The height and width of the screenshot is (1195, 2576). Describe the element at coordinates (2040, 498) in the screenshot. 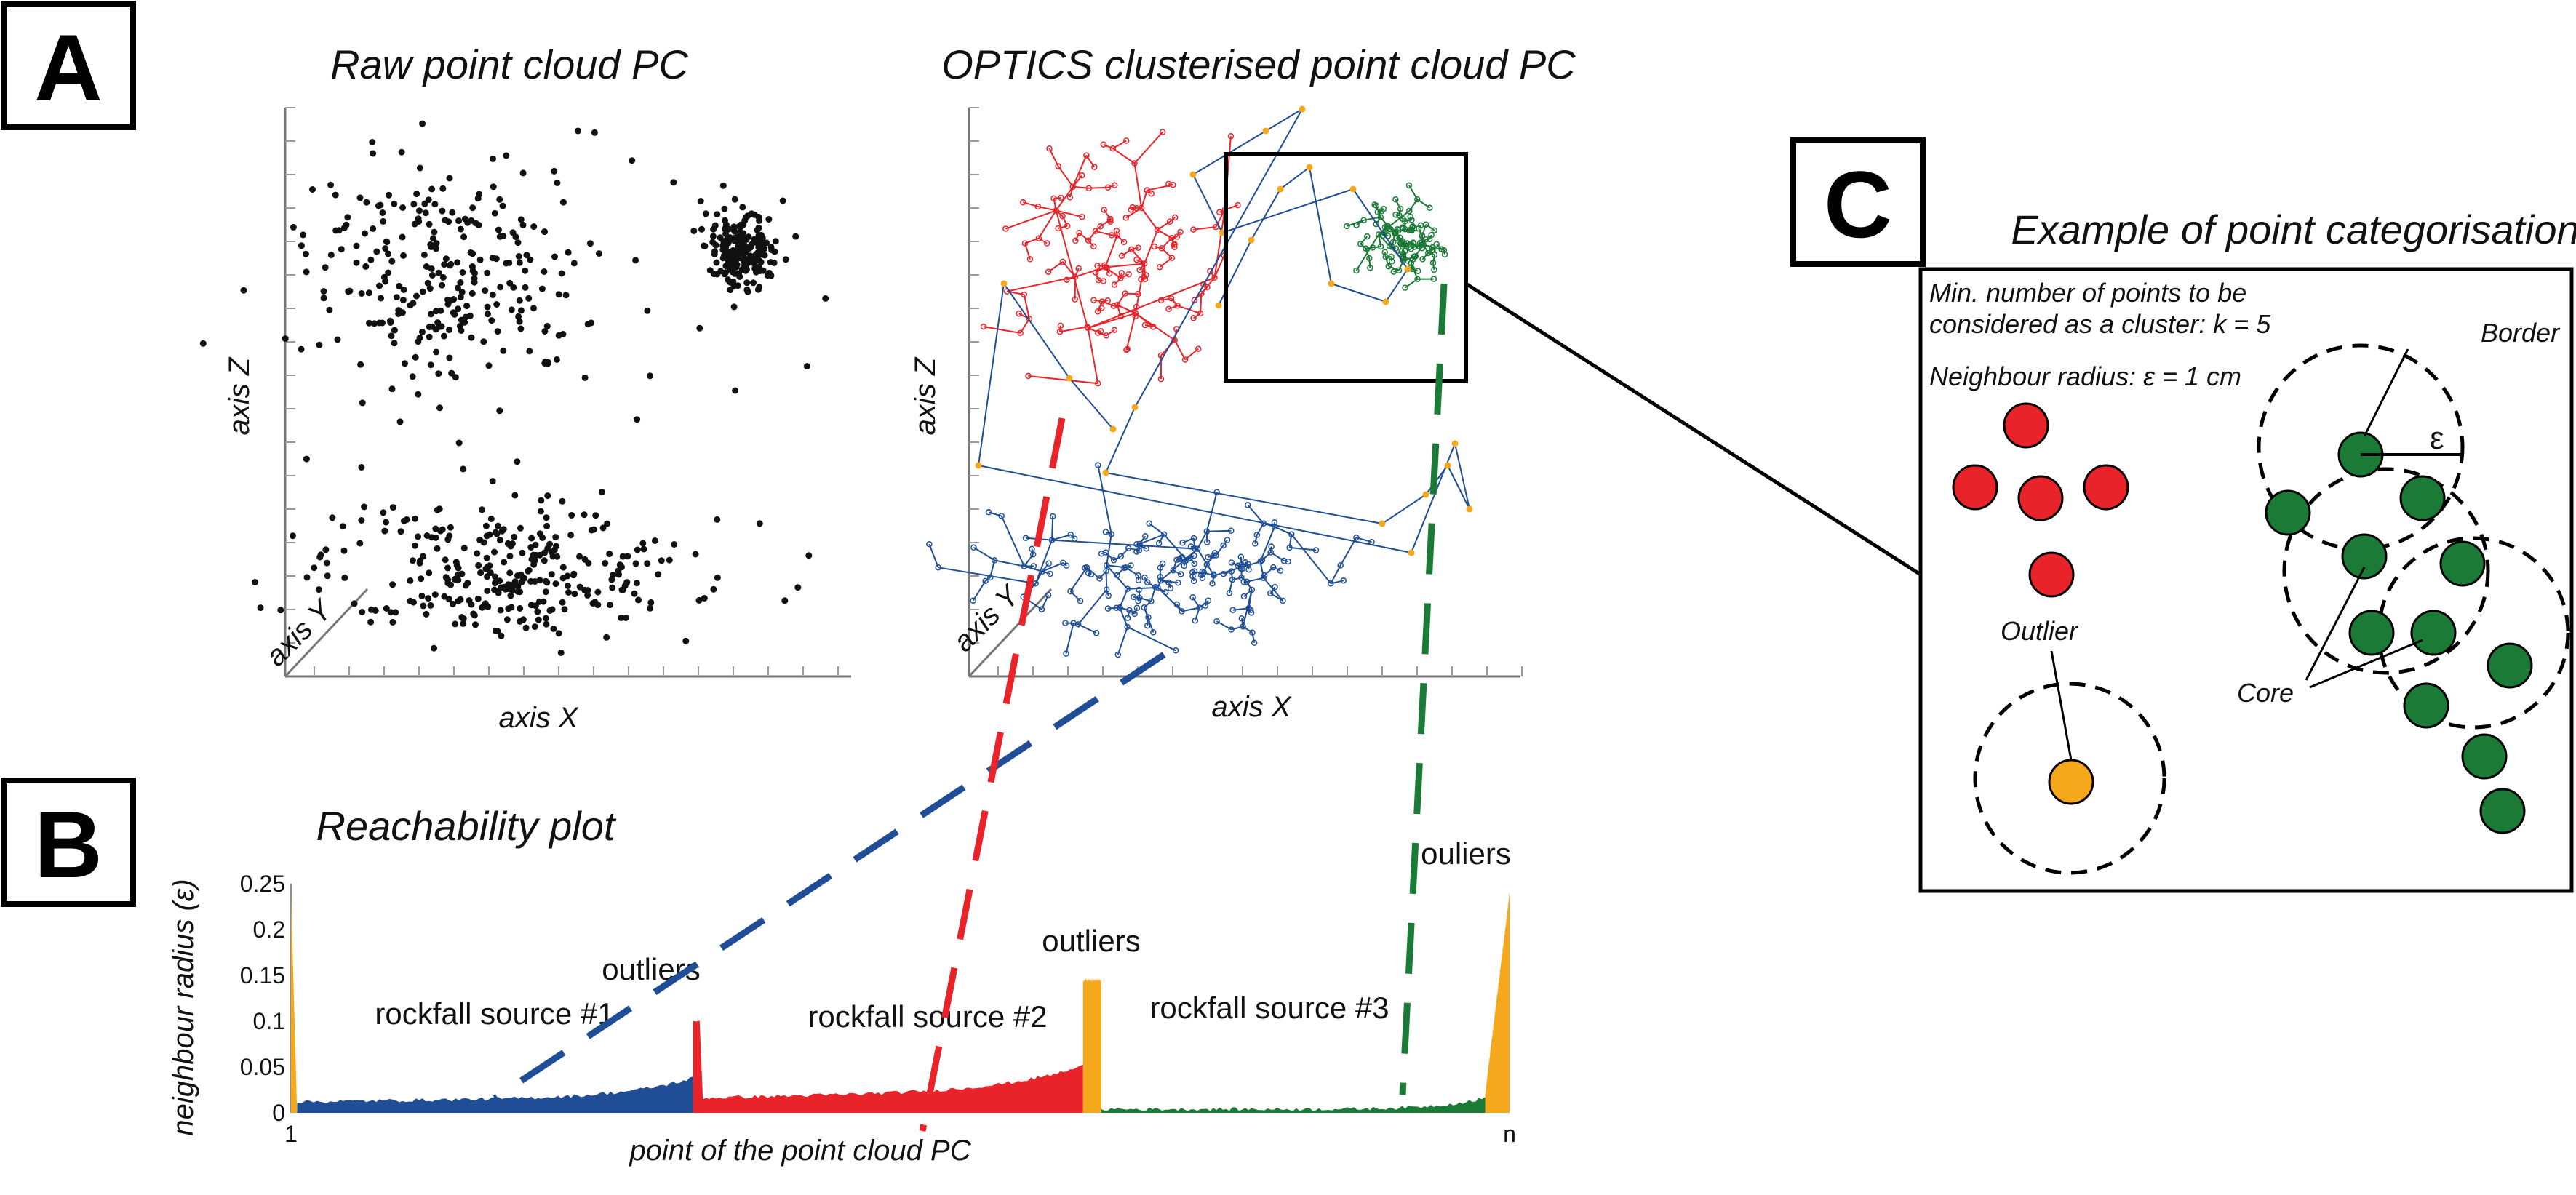

I see `noise-point` at that location.